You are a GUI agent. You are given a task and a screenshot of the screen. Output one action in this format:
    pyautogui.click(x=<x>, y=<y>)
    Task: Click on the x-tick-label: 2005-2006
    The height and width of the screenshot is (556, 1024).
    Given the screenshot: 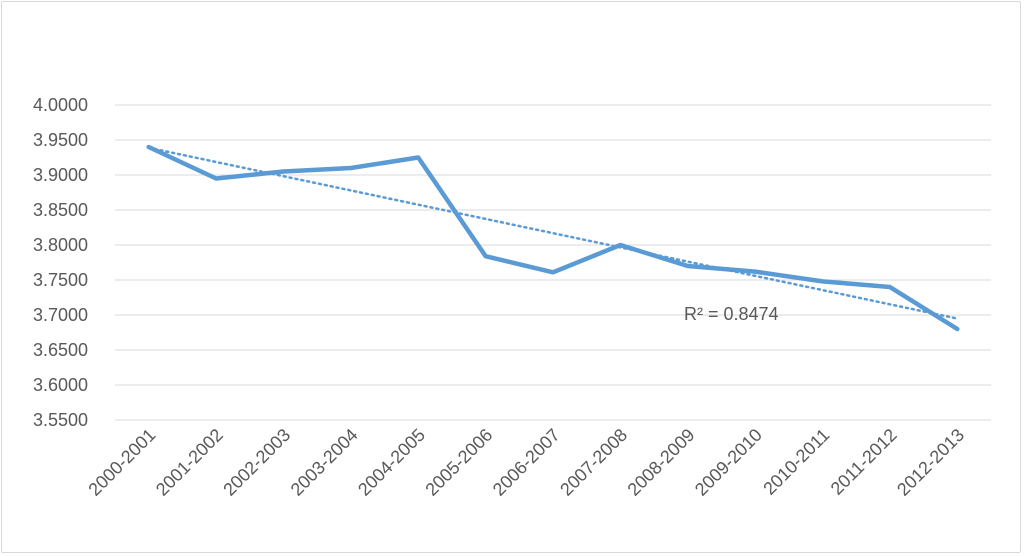 What is the action you would take?
    pyautogui.click(x=458, y=462)
    